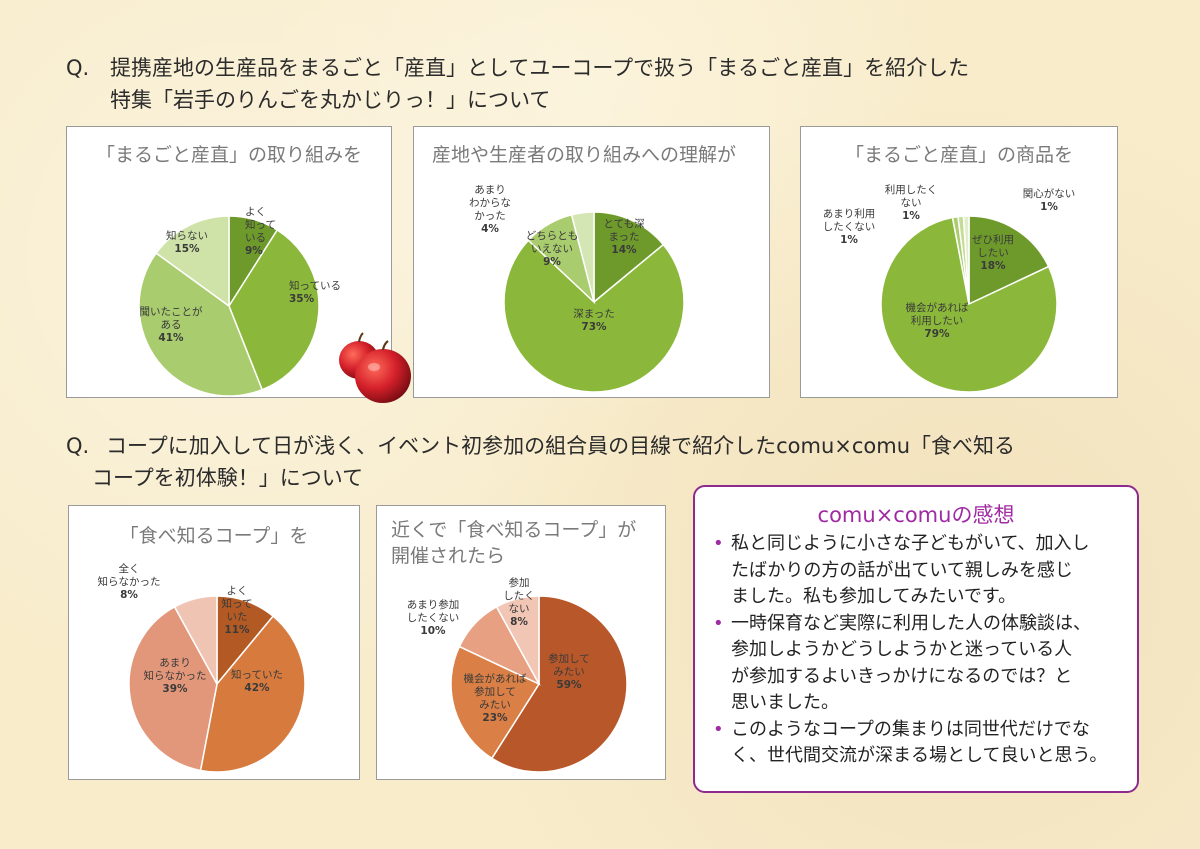  Describe the element at coordinates (519, 602) in the screenshot. I see `slice-label: 参加したくない 8%` at that location.